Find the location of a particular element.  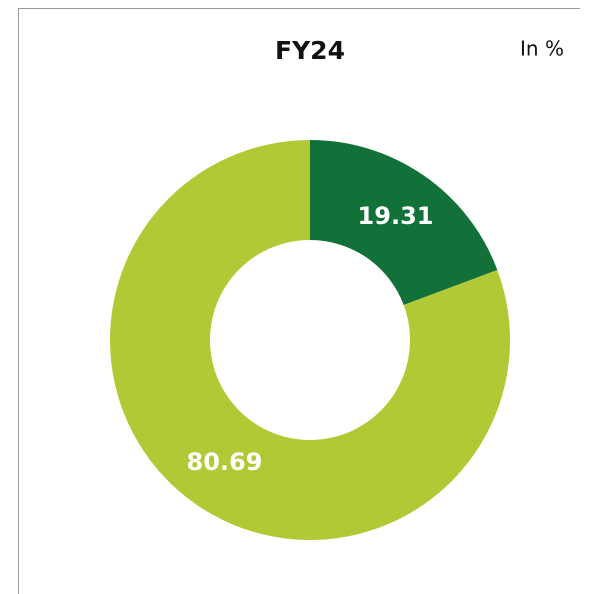

chart-title: FY24 is located at coordinates (310, 50).